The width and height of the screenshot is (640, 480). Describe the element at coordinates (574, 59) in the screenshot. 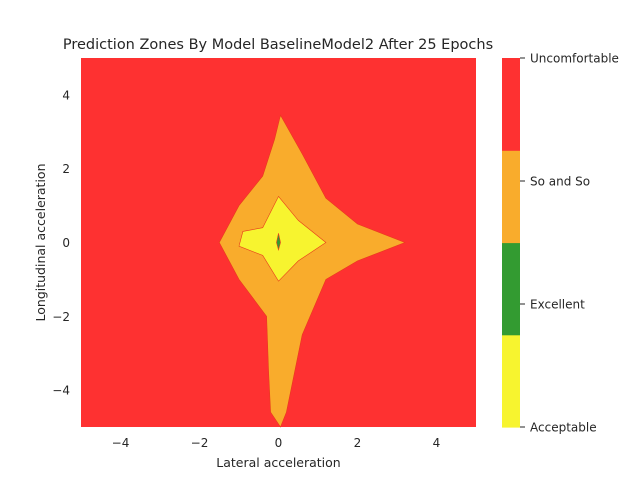

I see `colorbar-label: Uncomfortable` at that location.